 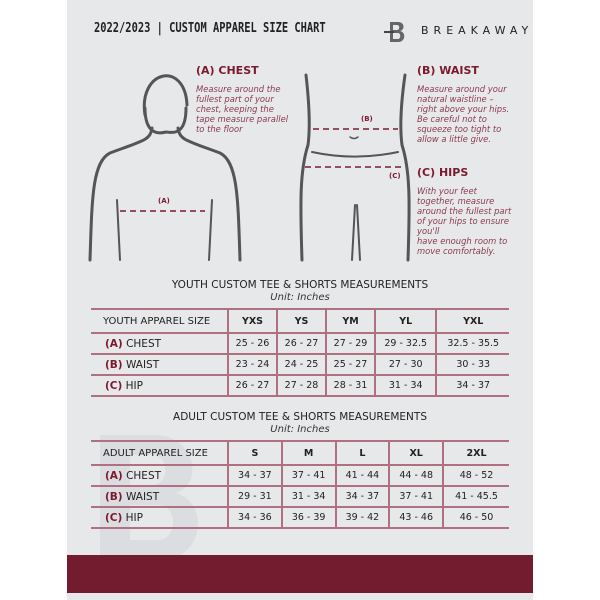 I want to click on youth-unit: Unit: Inches, so click(x=300, y=297).